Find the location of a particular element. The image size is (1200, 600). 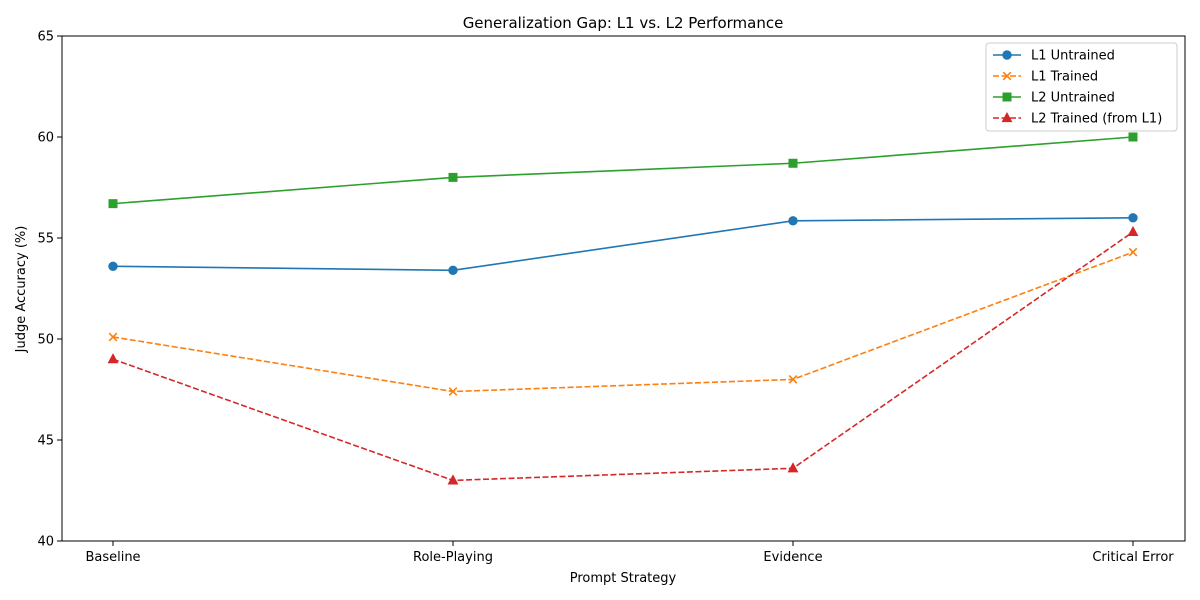

legend-label: L1 Untrained is located at coordinates (1073, 56).